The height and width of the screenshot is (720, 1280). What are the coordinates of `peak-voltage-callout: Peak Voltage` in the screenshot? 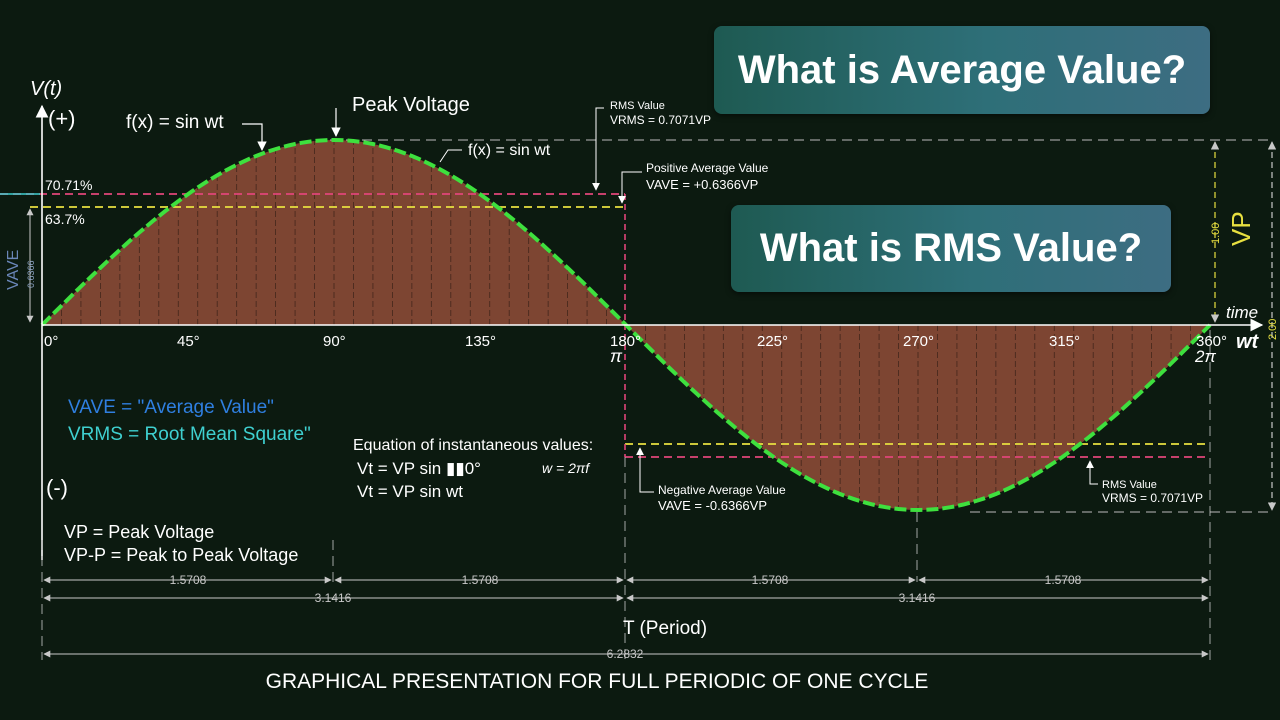 It's located at (411, 105).